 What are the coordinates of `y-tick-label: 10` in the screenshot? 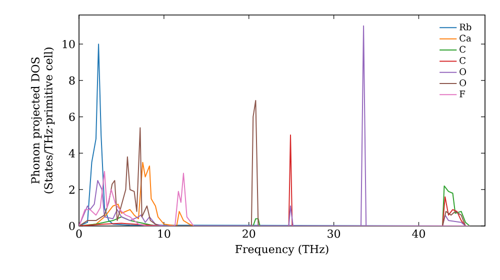 It's located at (68, 44).